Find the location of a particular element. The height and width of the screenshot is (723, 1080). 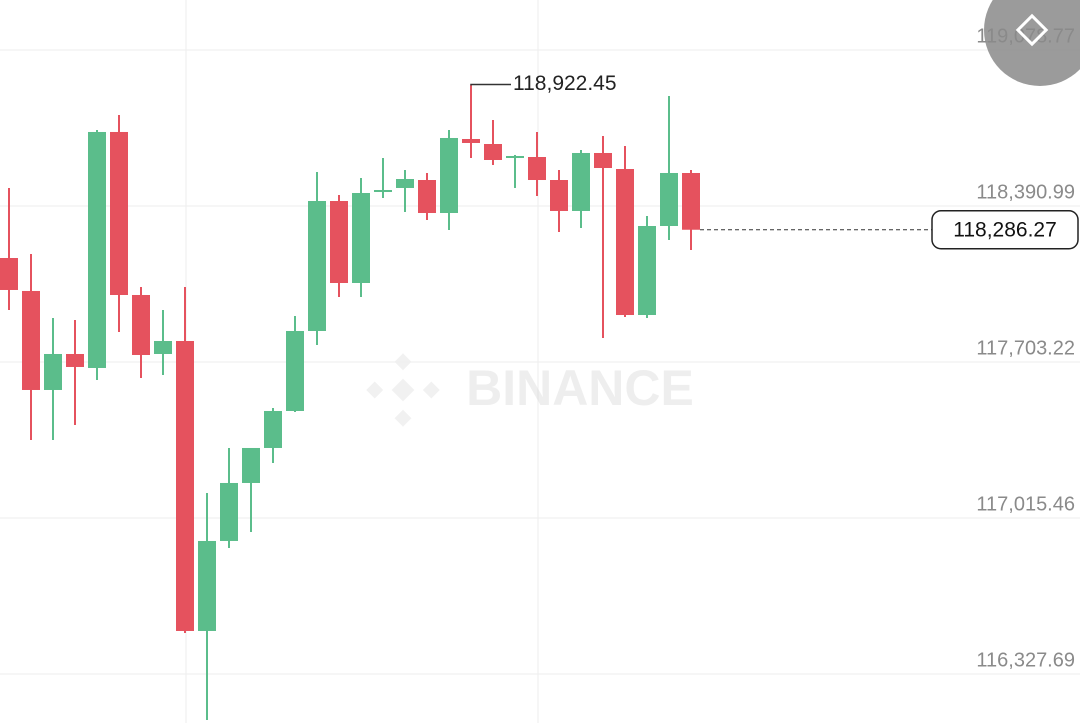

floating-button-icon is located at coordinates (1032, 30).